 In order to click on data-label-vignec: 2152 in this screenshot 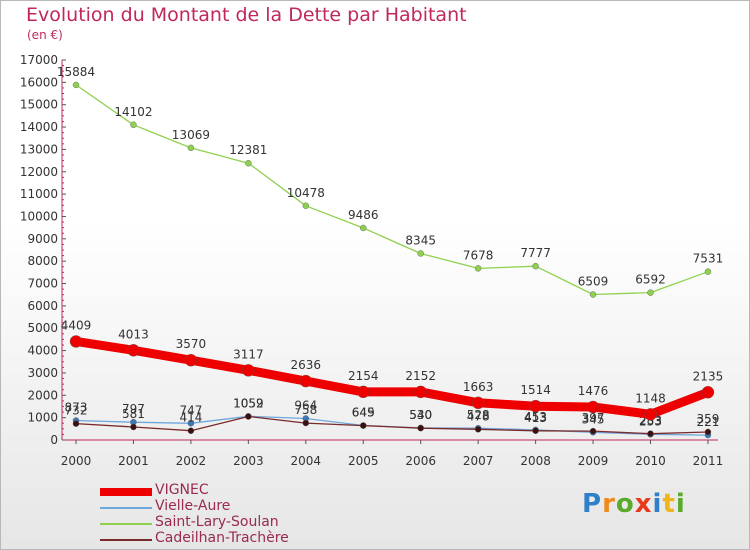, I will do `click(420, 376)`.